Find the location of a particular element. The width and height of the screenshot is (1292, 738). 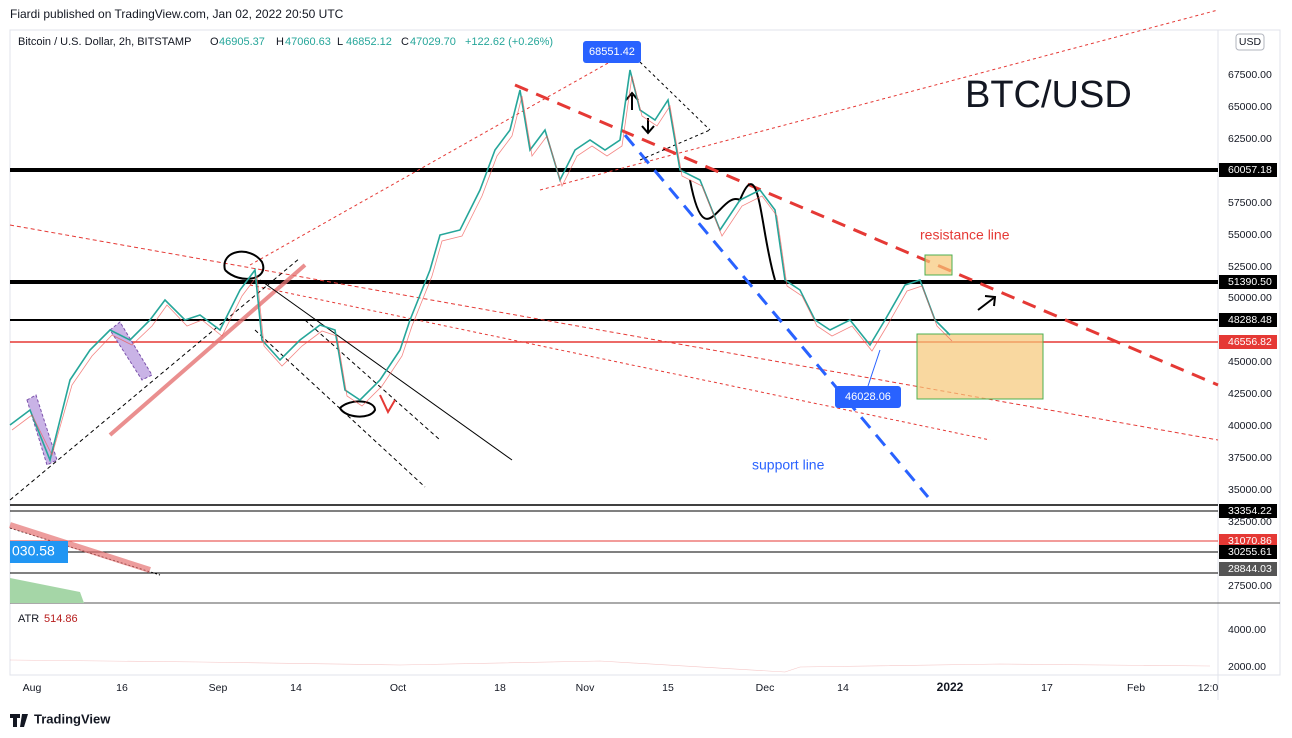

price-tag: 46556.82 is located at coordinates (1250, 342).